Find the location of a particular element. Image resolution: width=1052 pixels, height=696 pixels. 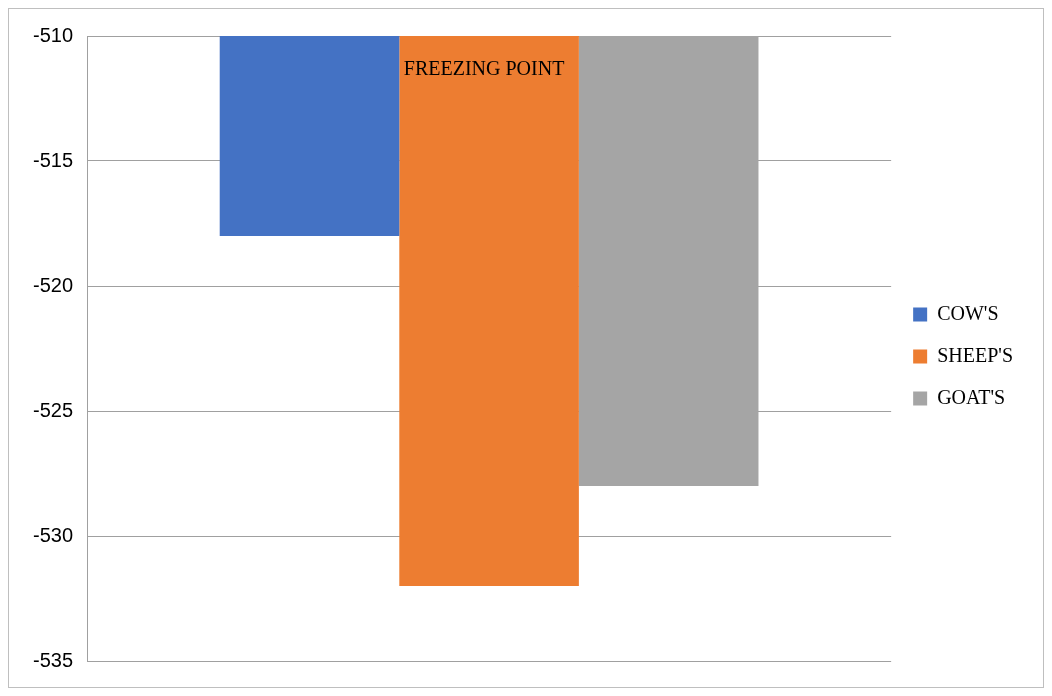

text: FREEZING POINT is located at coordinates (484, 68).